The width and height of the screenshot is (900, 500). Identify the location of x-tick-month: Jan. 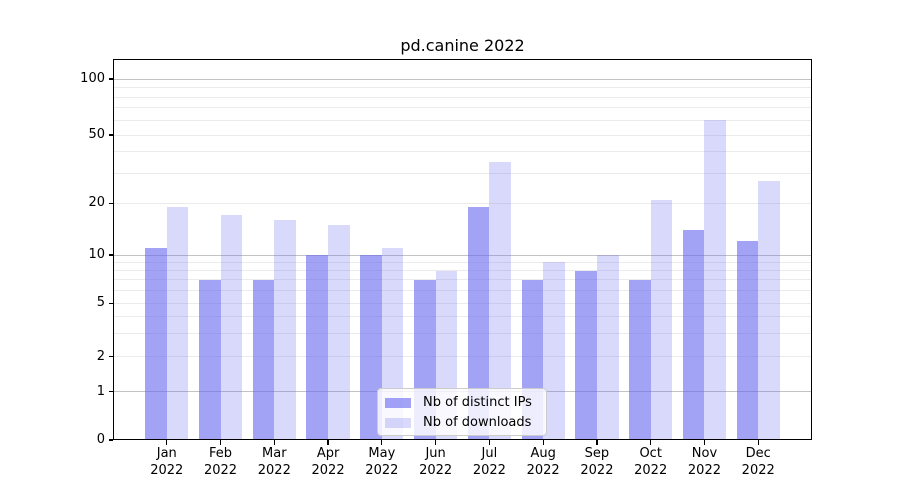
(166, 453).